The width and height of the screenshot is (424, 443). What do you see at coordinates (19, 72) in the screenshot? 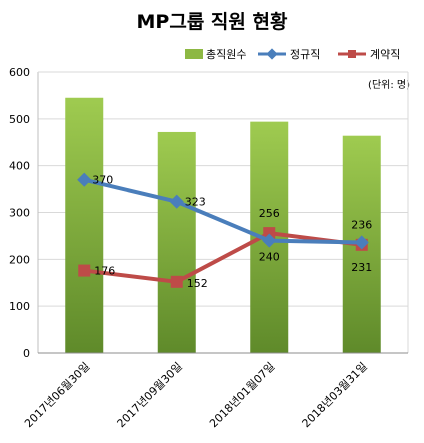
I see `y-tick-label: 600` at bounding box center [19, 72].